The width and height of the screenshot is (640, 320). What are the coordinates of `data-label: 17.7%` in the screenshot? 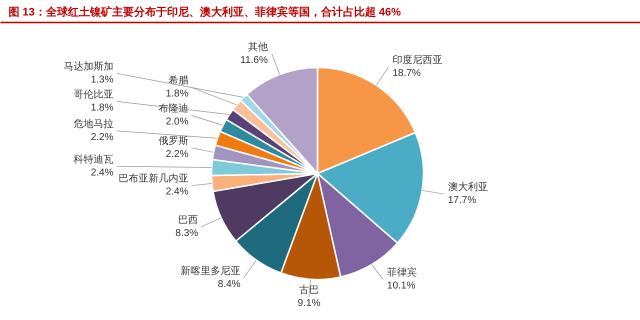 It's located at (462, 200).